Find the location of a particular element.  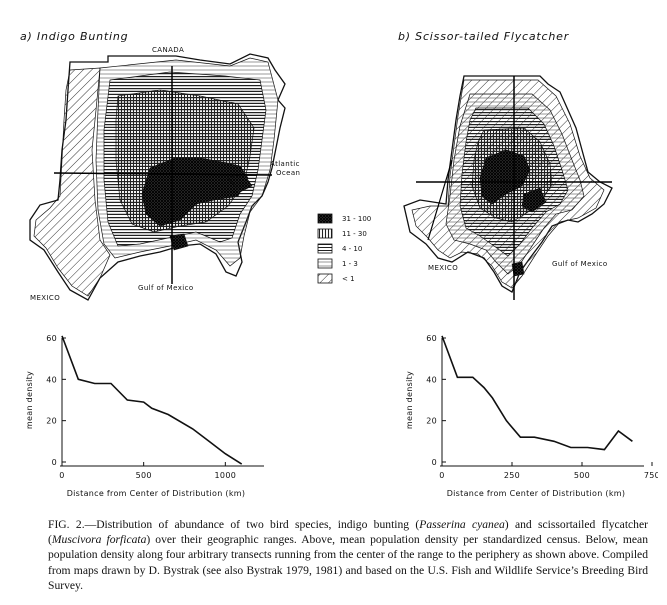

caption-species-1: Passerina cyanea is located at coordinates (462, 524).